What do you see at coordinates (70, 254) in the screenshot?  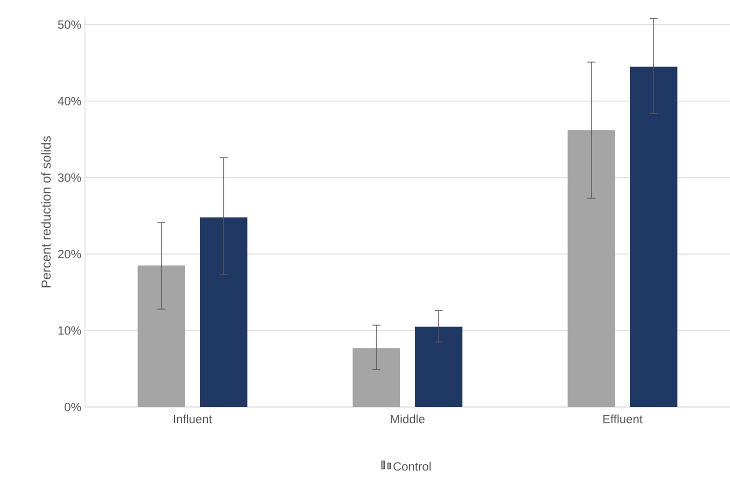 I see `y-tick-label: 20%` at bounding box center [70, 254].